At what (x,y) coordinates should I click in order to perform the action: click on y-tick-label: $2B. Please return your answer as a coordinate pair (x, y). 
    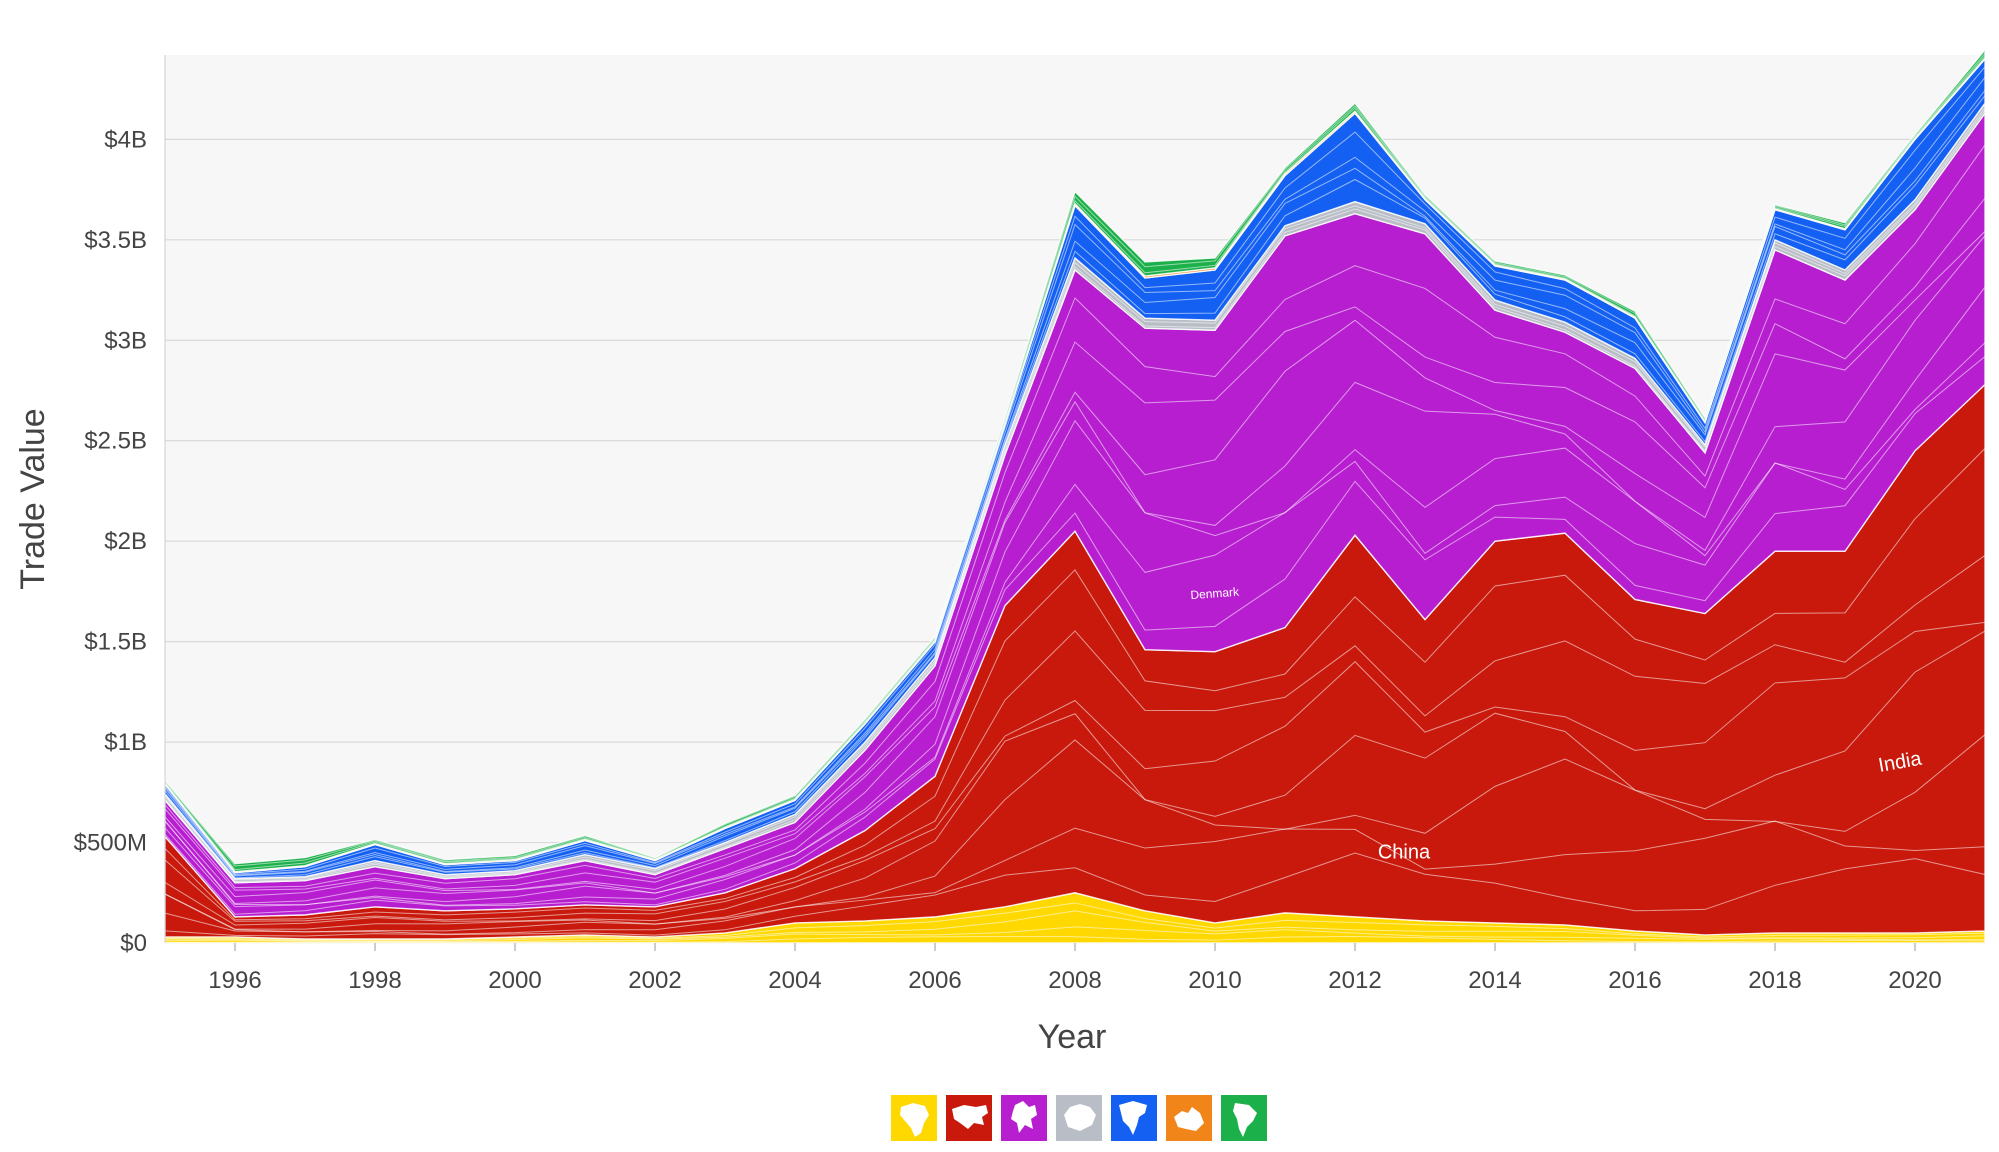
    Looking at the image, I should click on (125, 541).